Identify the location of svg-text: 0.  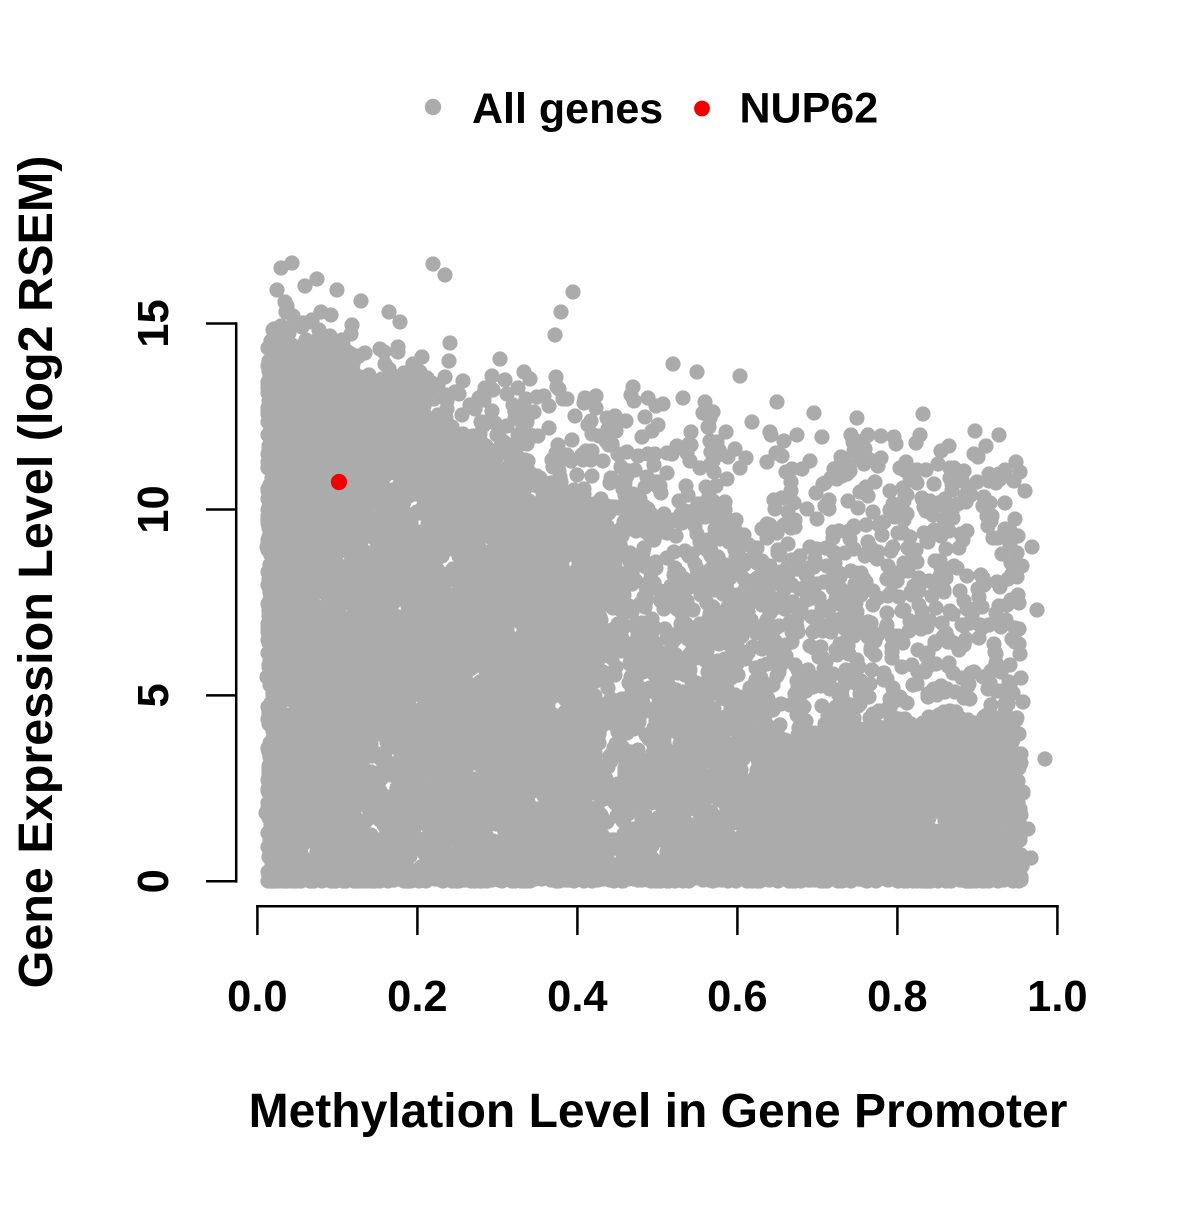
(154, 881).